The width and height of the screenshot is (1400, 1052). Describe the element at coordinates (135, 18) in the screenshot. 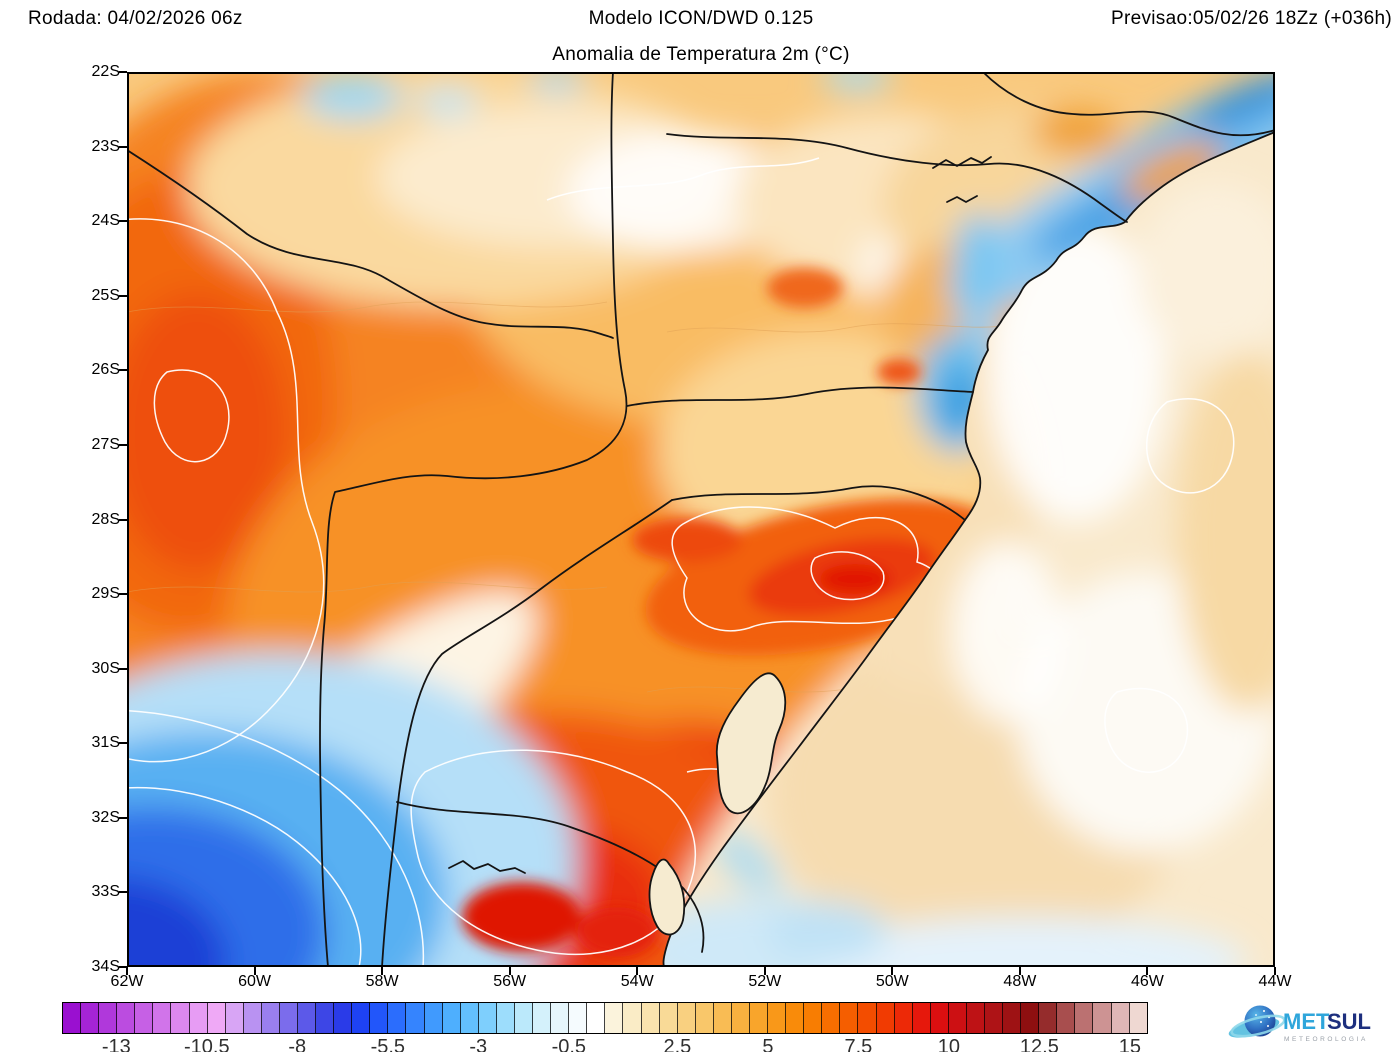

I see `run-label: Rodada: 04/02/2026 06z` at that location.